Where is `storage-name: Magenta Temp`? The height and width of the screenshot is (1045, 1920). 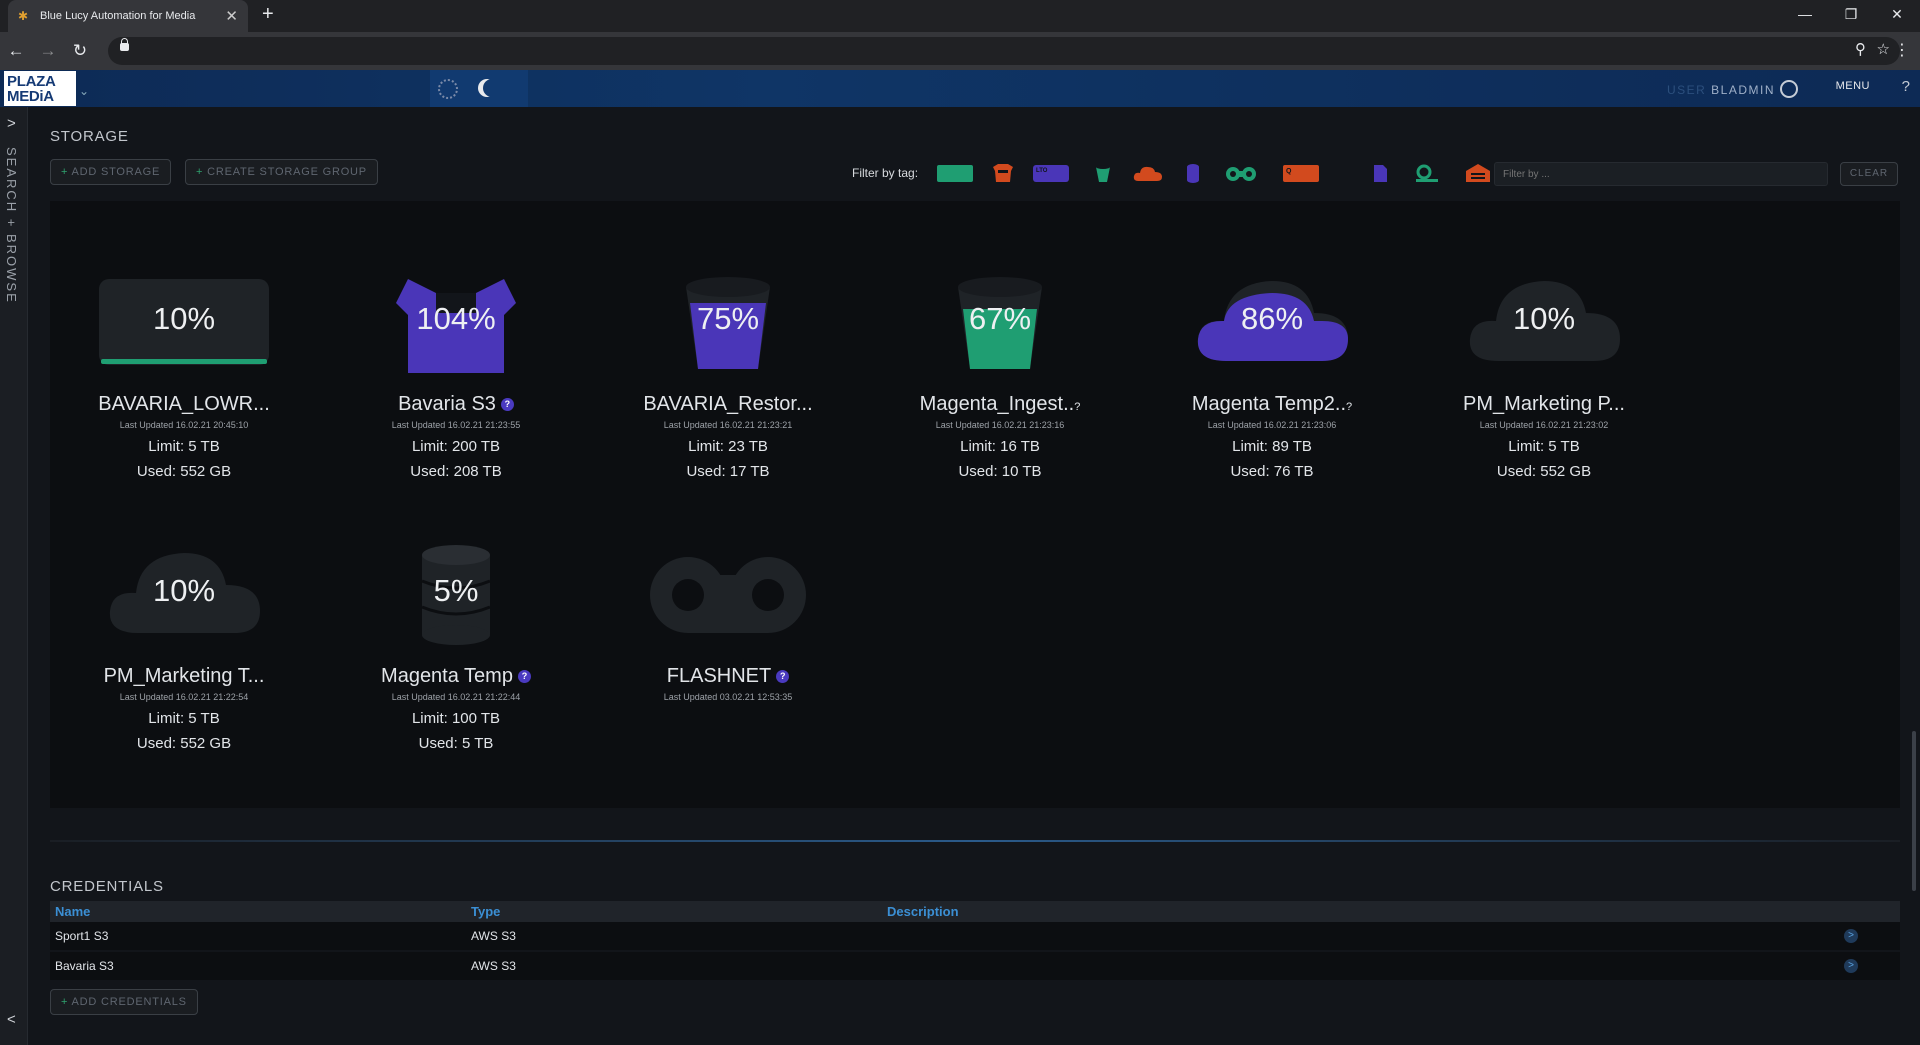 storage-name: Magenta Temp is located at coordinates (447, 676).